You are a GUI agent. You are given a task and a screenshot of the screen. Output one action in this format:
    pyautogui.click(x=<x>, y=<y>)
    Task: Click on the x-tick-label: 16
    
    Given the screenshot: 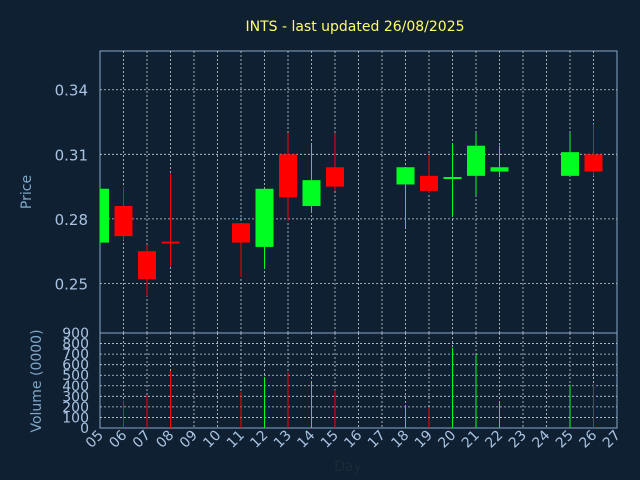 What is the action you would take?
    pyautogui.click(x=353, y=439)
    